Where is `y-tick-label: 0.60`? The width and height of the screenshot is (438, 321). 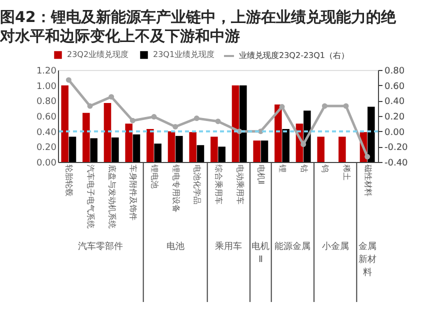 y-tick-label: 0.60 is located at coordinates (46, 117).